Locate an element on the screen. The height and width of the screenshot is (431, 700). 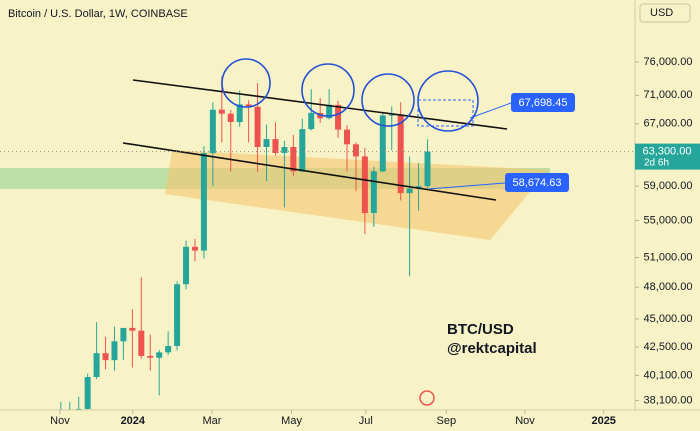
logo-icon is located at coordinates (427, 398).